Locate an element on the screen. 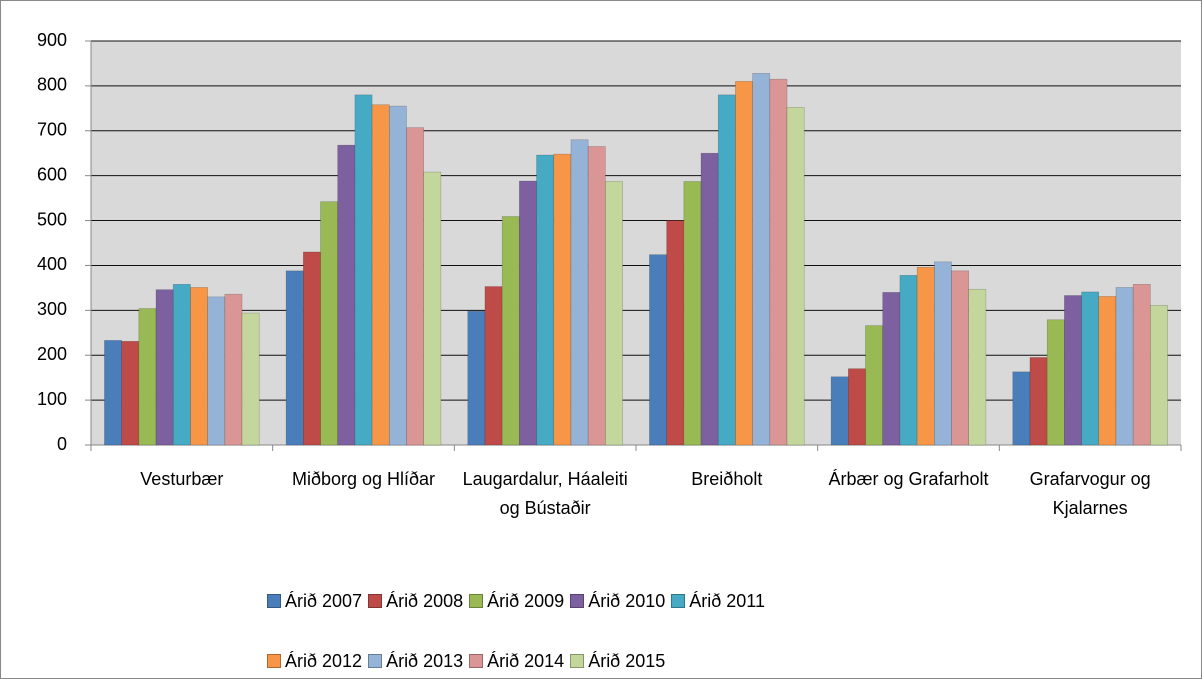  y-tick-label: 300 is located at coordinates (52, 309).